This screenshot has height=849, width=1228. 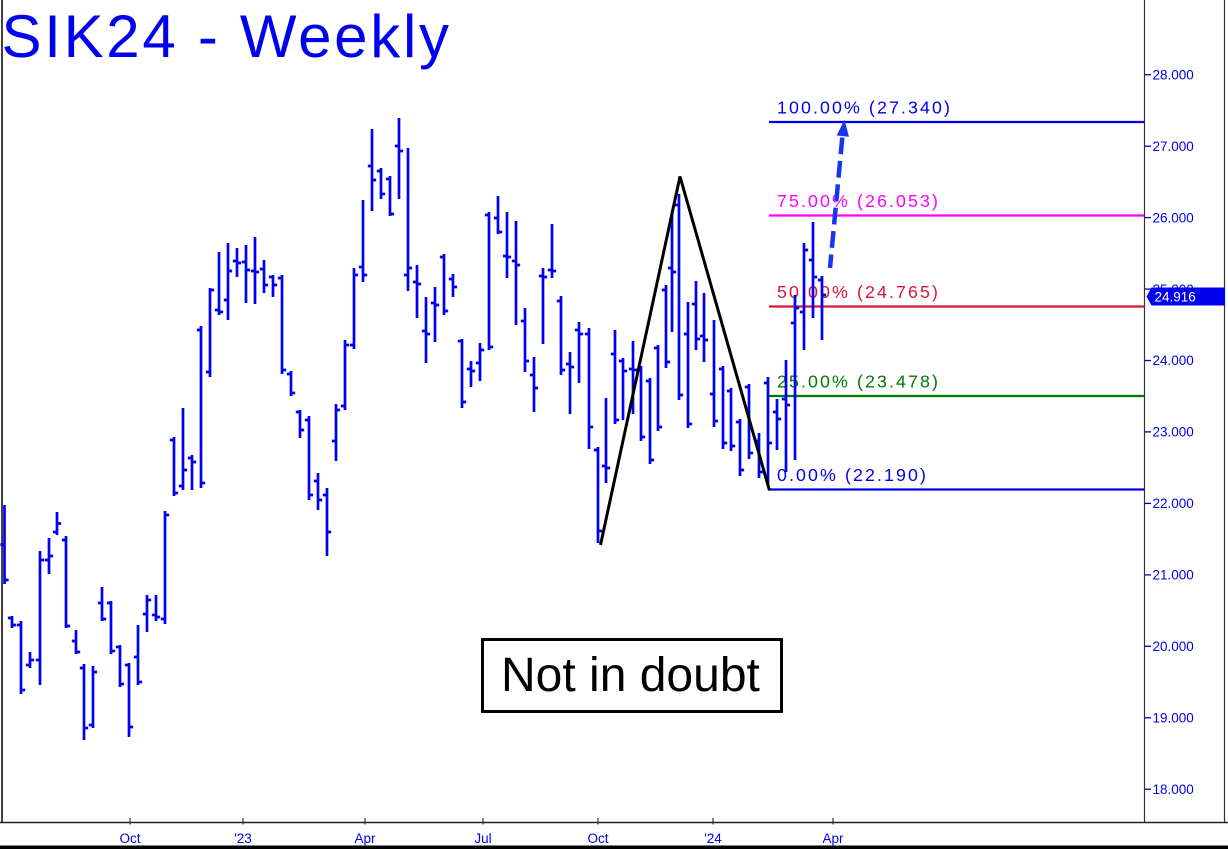 What do you see at coordinates (243, 838) in the screenshot?
I see `svg-text: '23` at bounding box center [243, 838].